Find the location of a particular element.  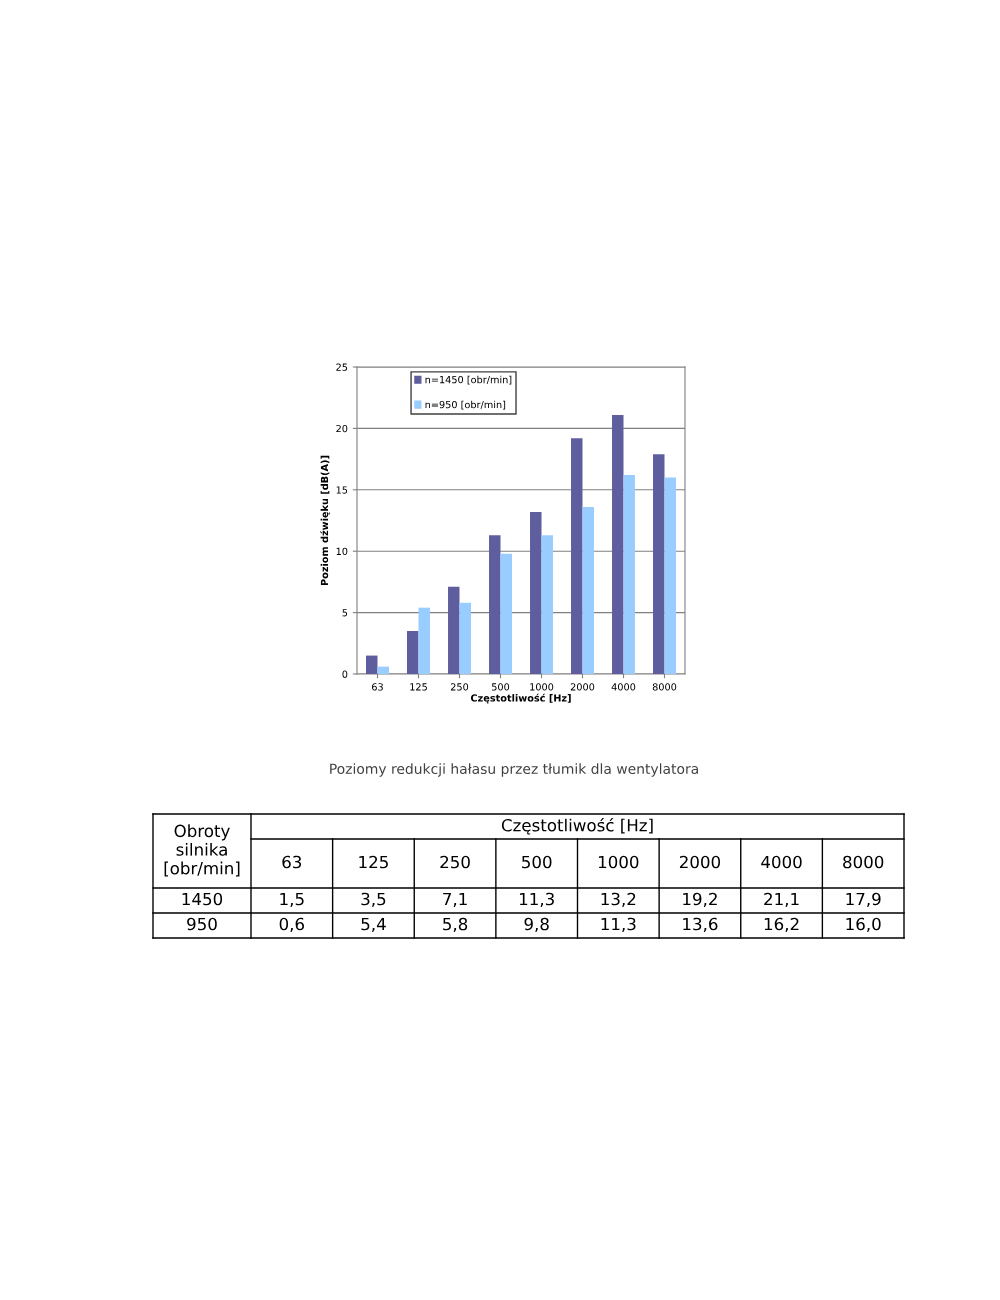

x-tick-label: 125 is located at coordinates (418, 687).